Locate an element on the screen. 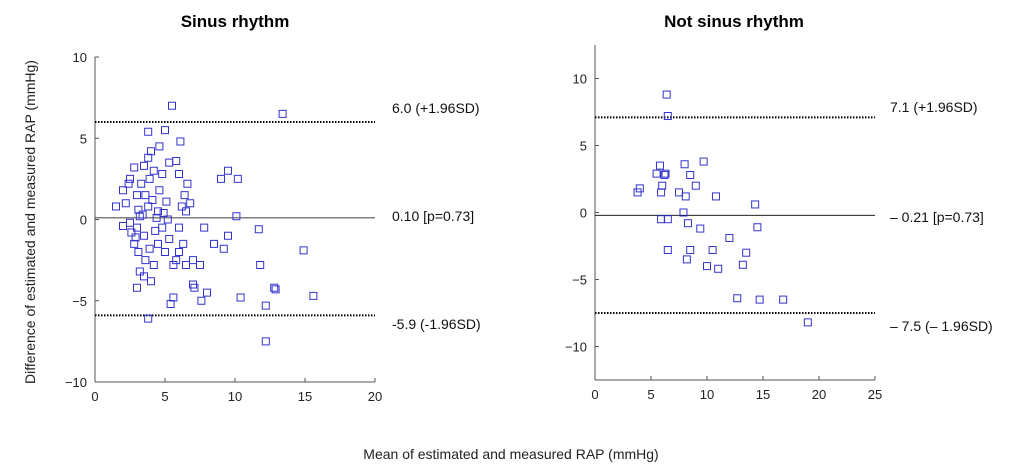  y-tick-label: 10 is located at coordinates (80, 57).